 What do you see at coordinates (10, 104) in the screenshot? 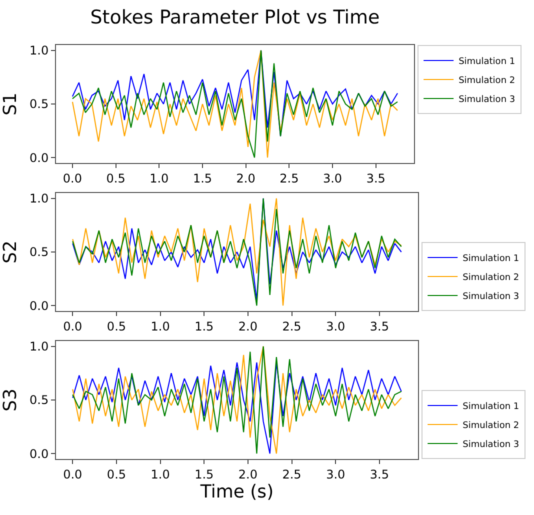
I see `y-axis-title: S1` at bounding box center [10, 104].